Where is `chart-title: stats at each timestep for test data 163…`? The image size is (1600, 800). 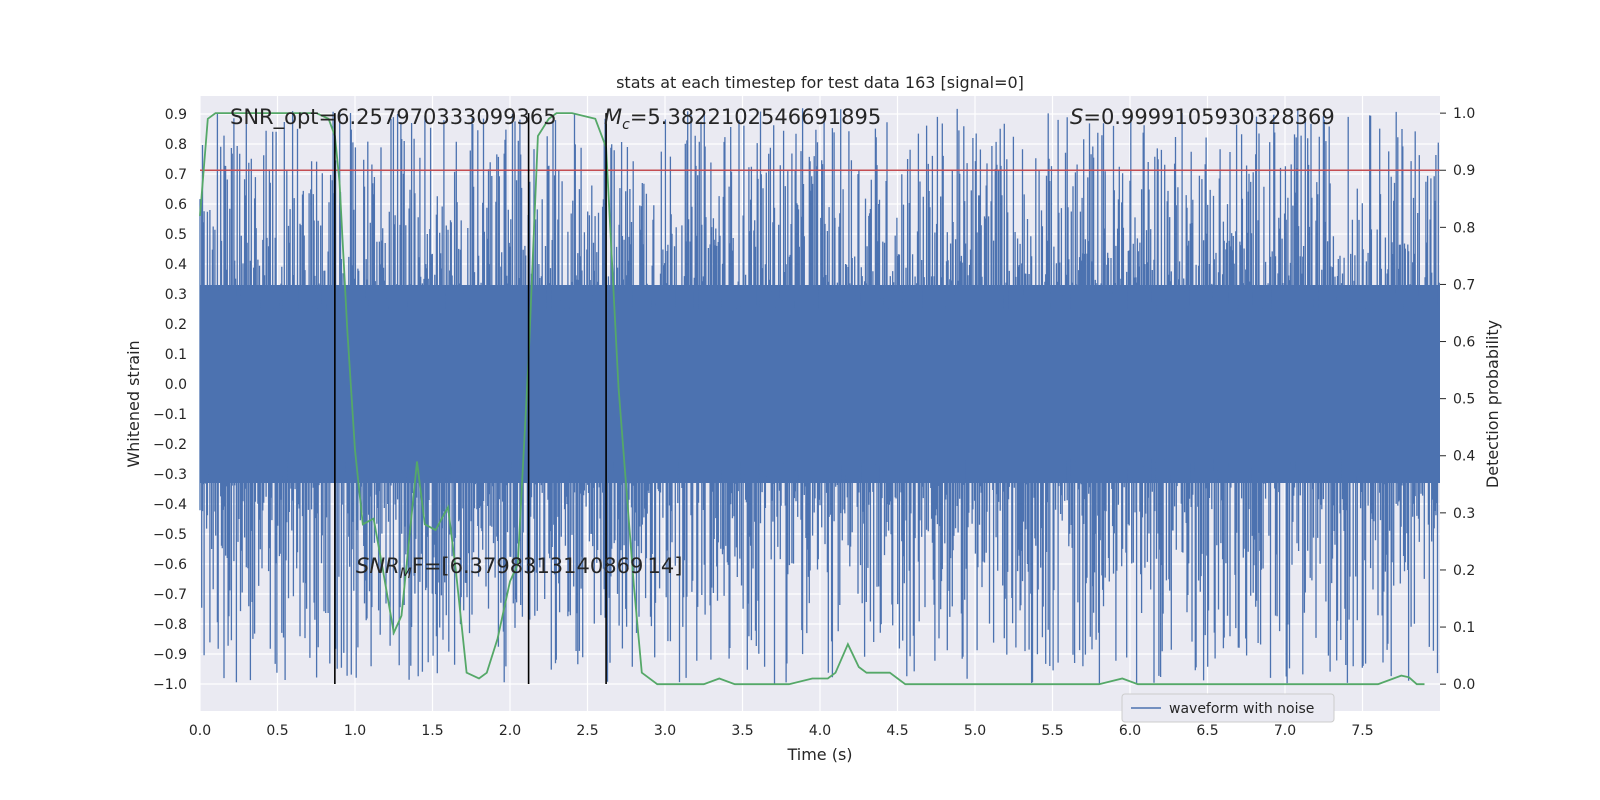
chart-title: stats at each timestep for test data 163… is located at coordinates (820, 82).